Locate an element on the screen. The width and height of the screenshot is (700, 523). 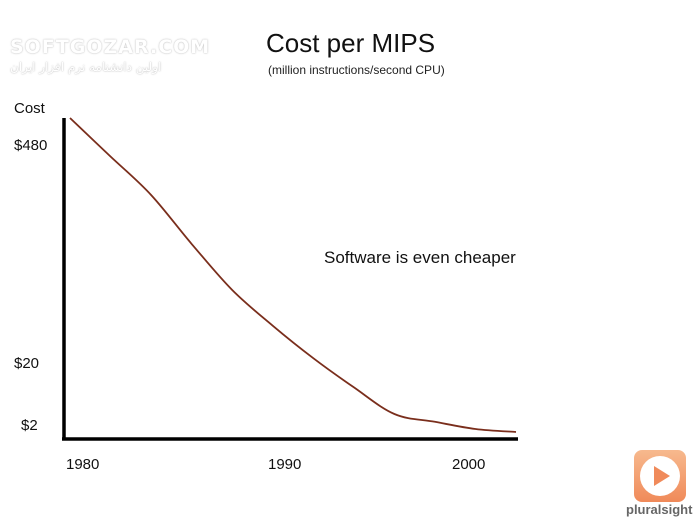
logo-text: pluralsight is located at coordinates (659, 509).